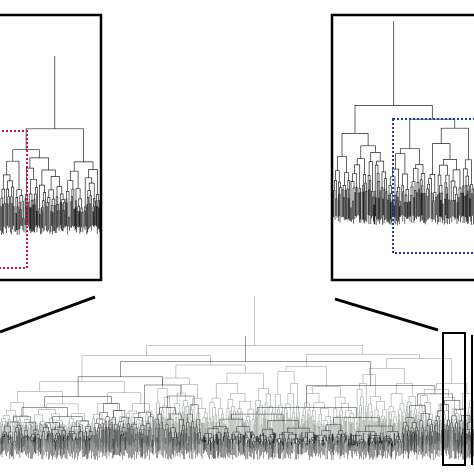  I want to click on zoom-dendrogram-left, so click(50, 145).